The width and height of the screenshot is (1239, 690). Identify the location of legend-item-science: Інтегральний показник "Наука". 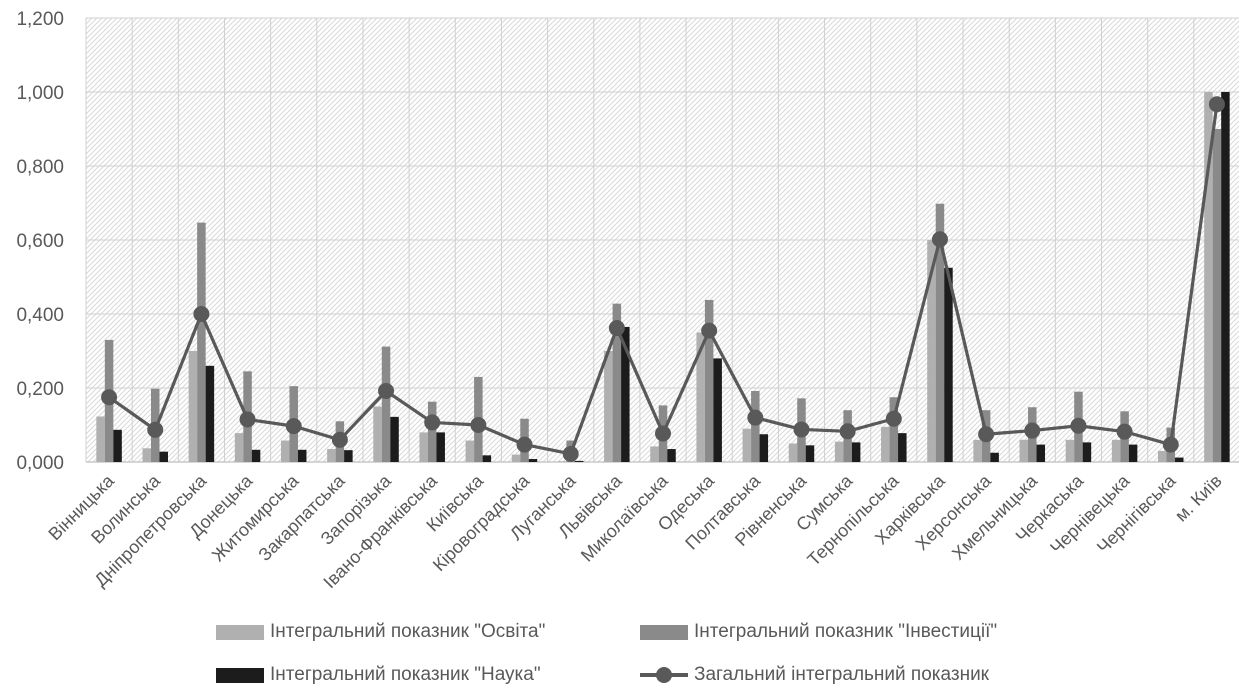
(378, 675).